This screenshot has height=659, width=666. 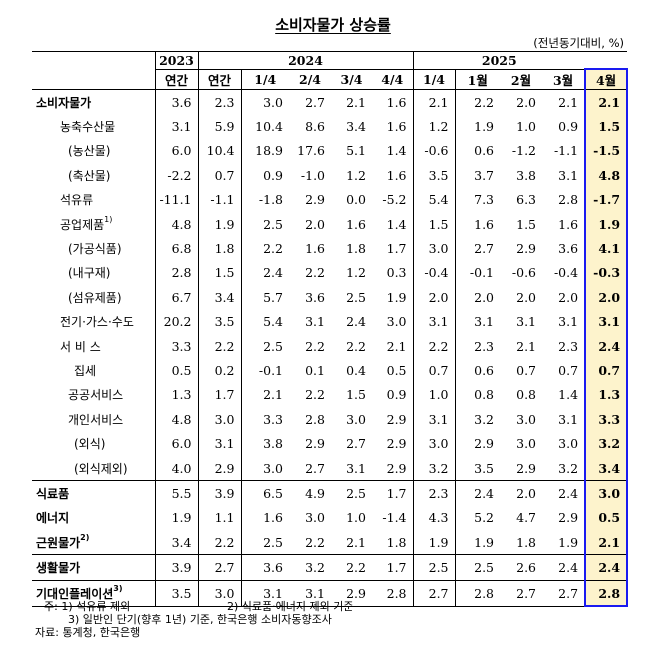 I want to click on year-2025: 2025, so click(x=499, y=60).